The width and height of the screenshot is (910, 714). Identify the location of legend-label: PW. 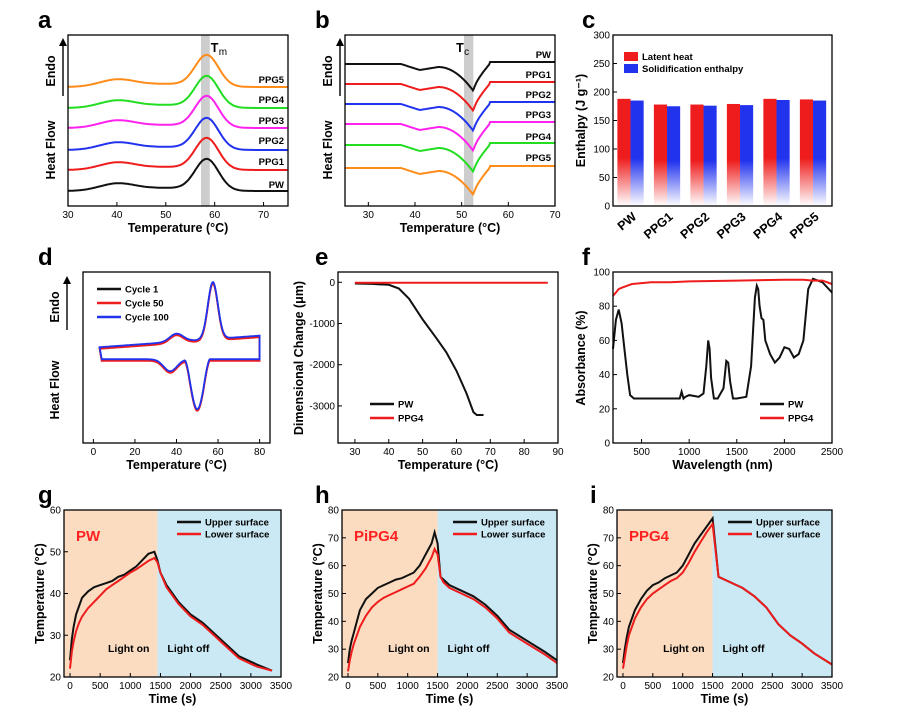
(795, 405).